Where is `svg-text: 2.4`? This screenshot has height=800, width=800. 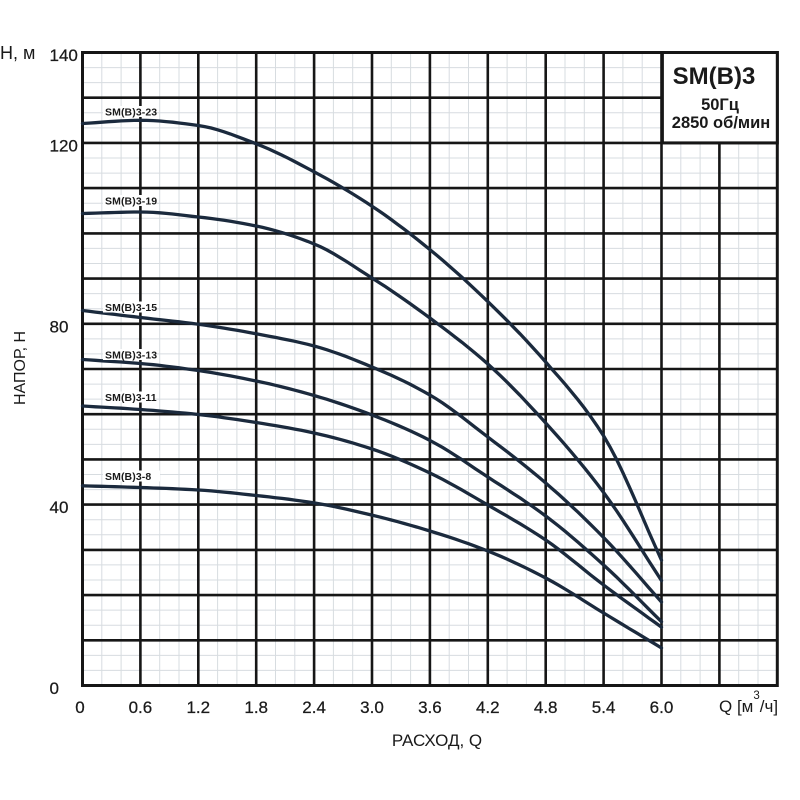
svg-text: 2.4 is located at coordinates (314, 707).